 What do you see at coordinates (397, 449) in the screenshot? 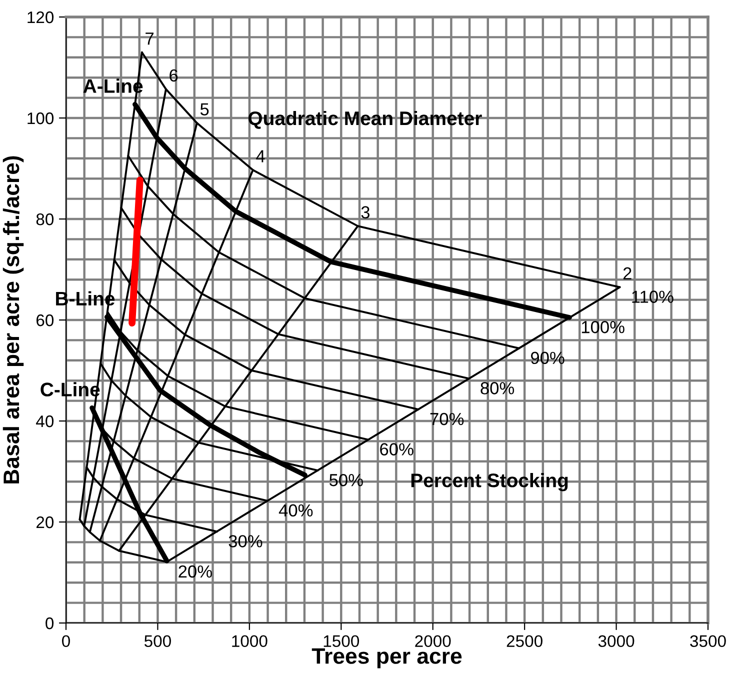
I see `annotation: 60%` at bounding box center [397, 449].